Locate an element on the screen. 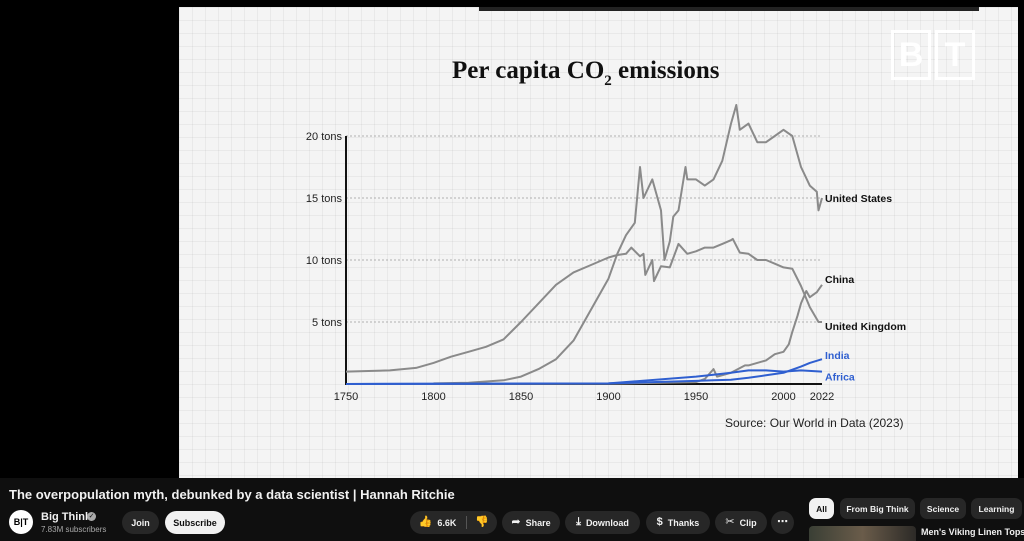  thanks-button: $ Thanks is located at coordinates (678, 522).